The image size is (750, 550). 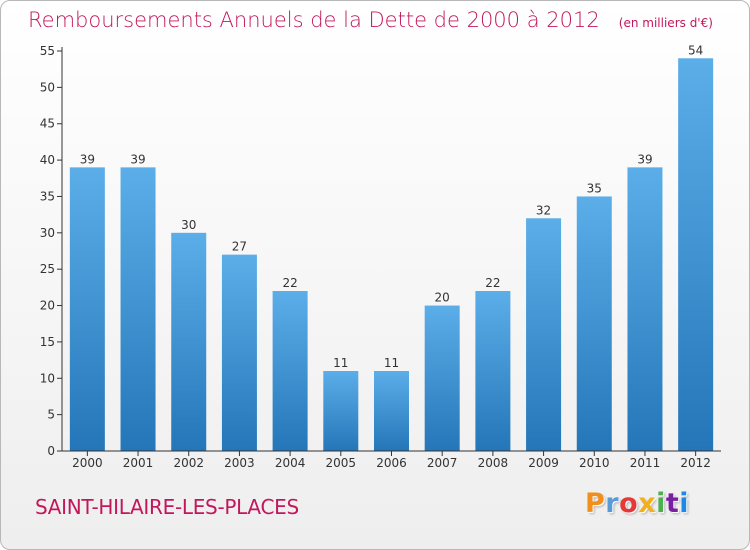 What do you see at coordinates (167, 507) in the screenshot?
I see `commune-name: SAINT-HILAIRE-LES-PLACES` at bounding box center [167, 507].